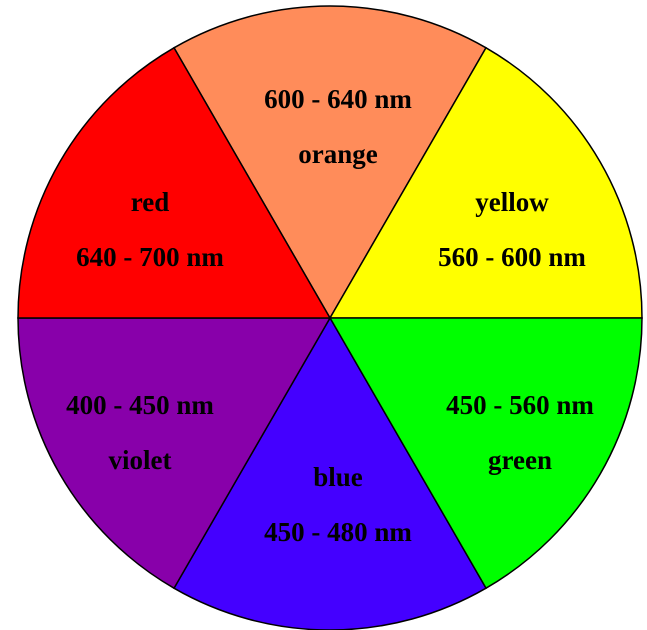  Describe the element at coordinates (140, 460) in the screenshot. I see `sector-label: violet` at that location.